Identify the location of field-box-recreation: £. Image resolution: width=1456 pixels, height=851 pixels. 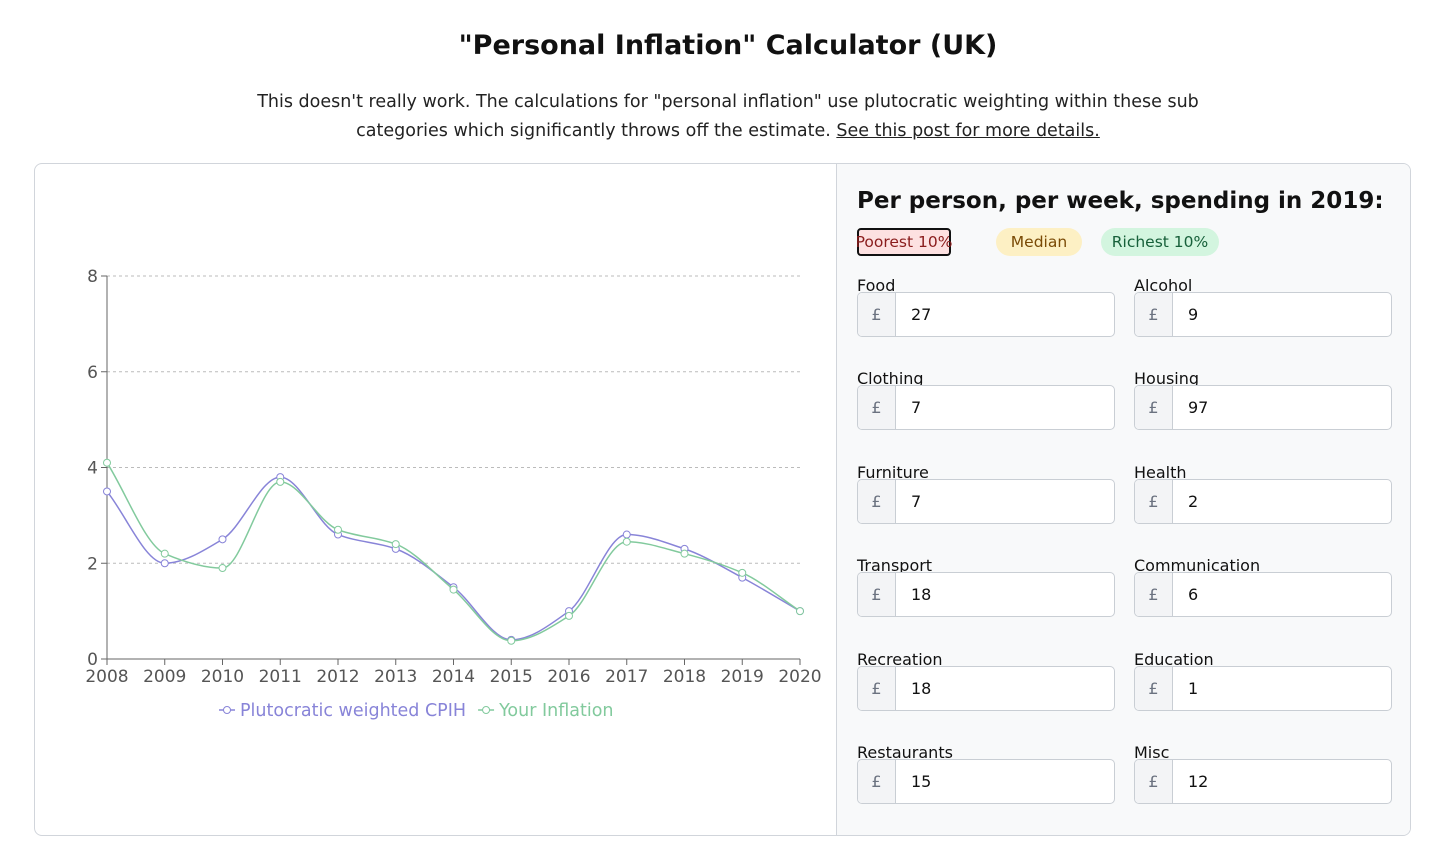
(986, 688).